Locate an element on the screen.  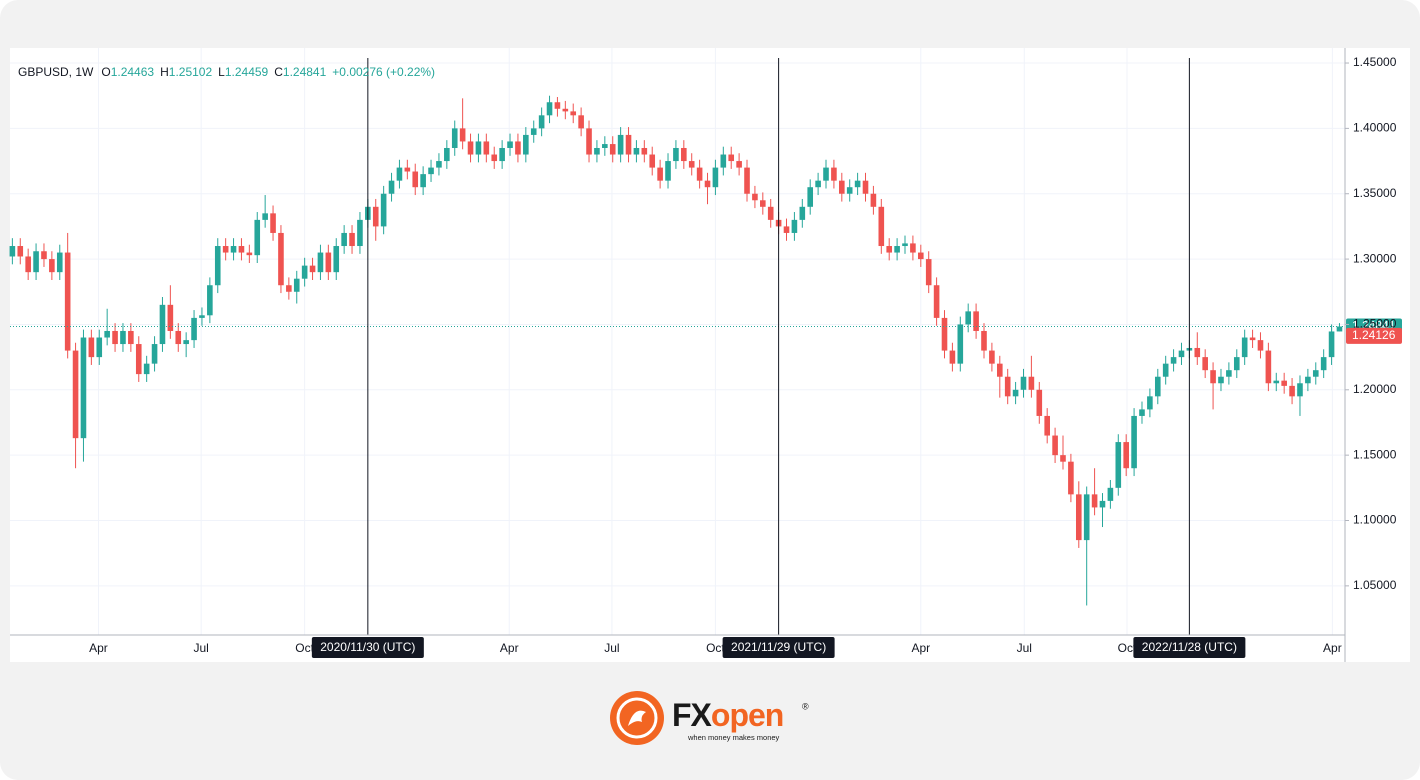
logo-icon-ring is located at coordinates (637, 718).